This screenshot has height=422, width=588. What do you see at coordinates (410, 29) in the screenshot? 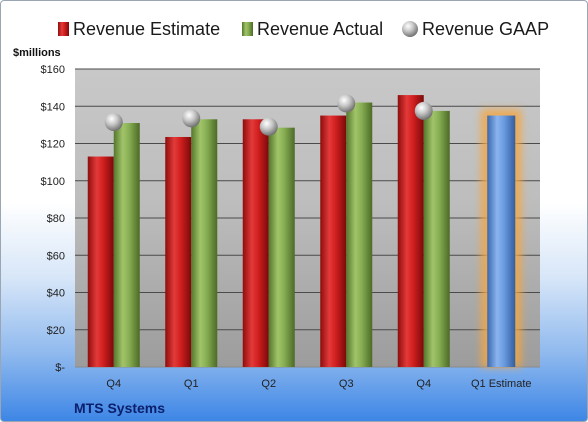
I see `legend-marker-revenue-gaap` at bounding box center [410, 29].